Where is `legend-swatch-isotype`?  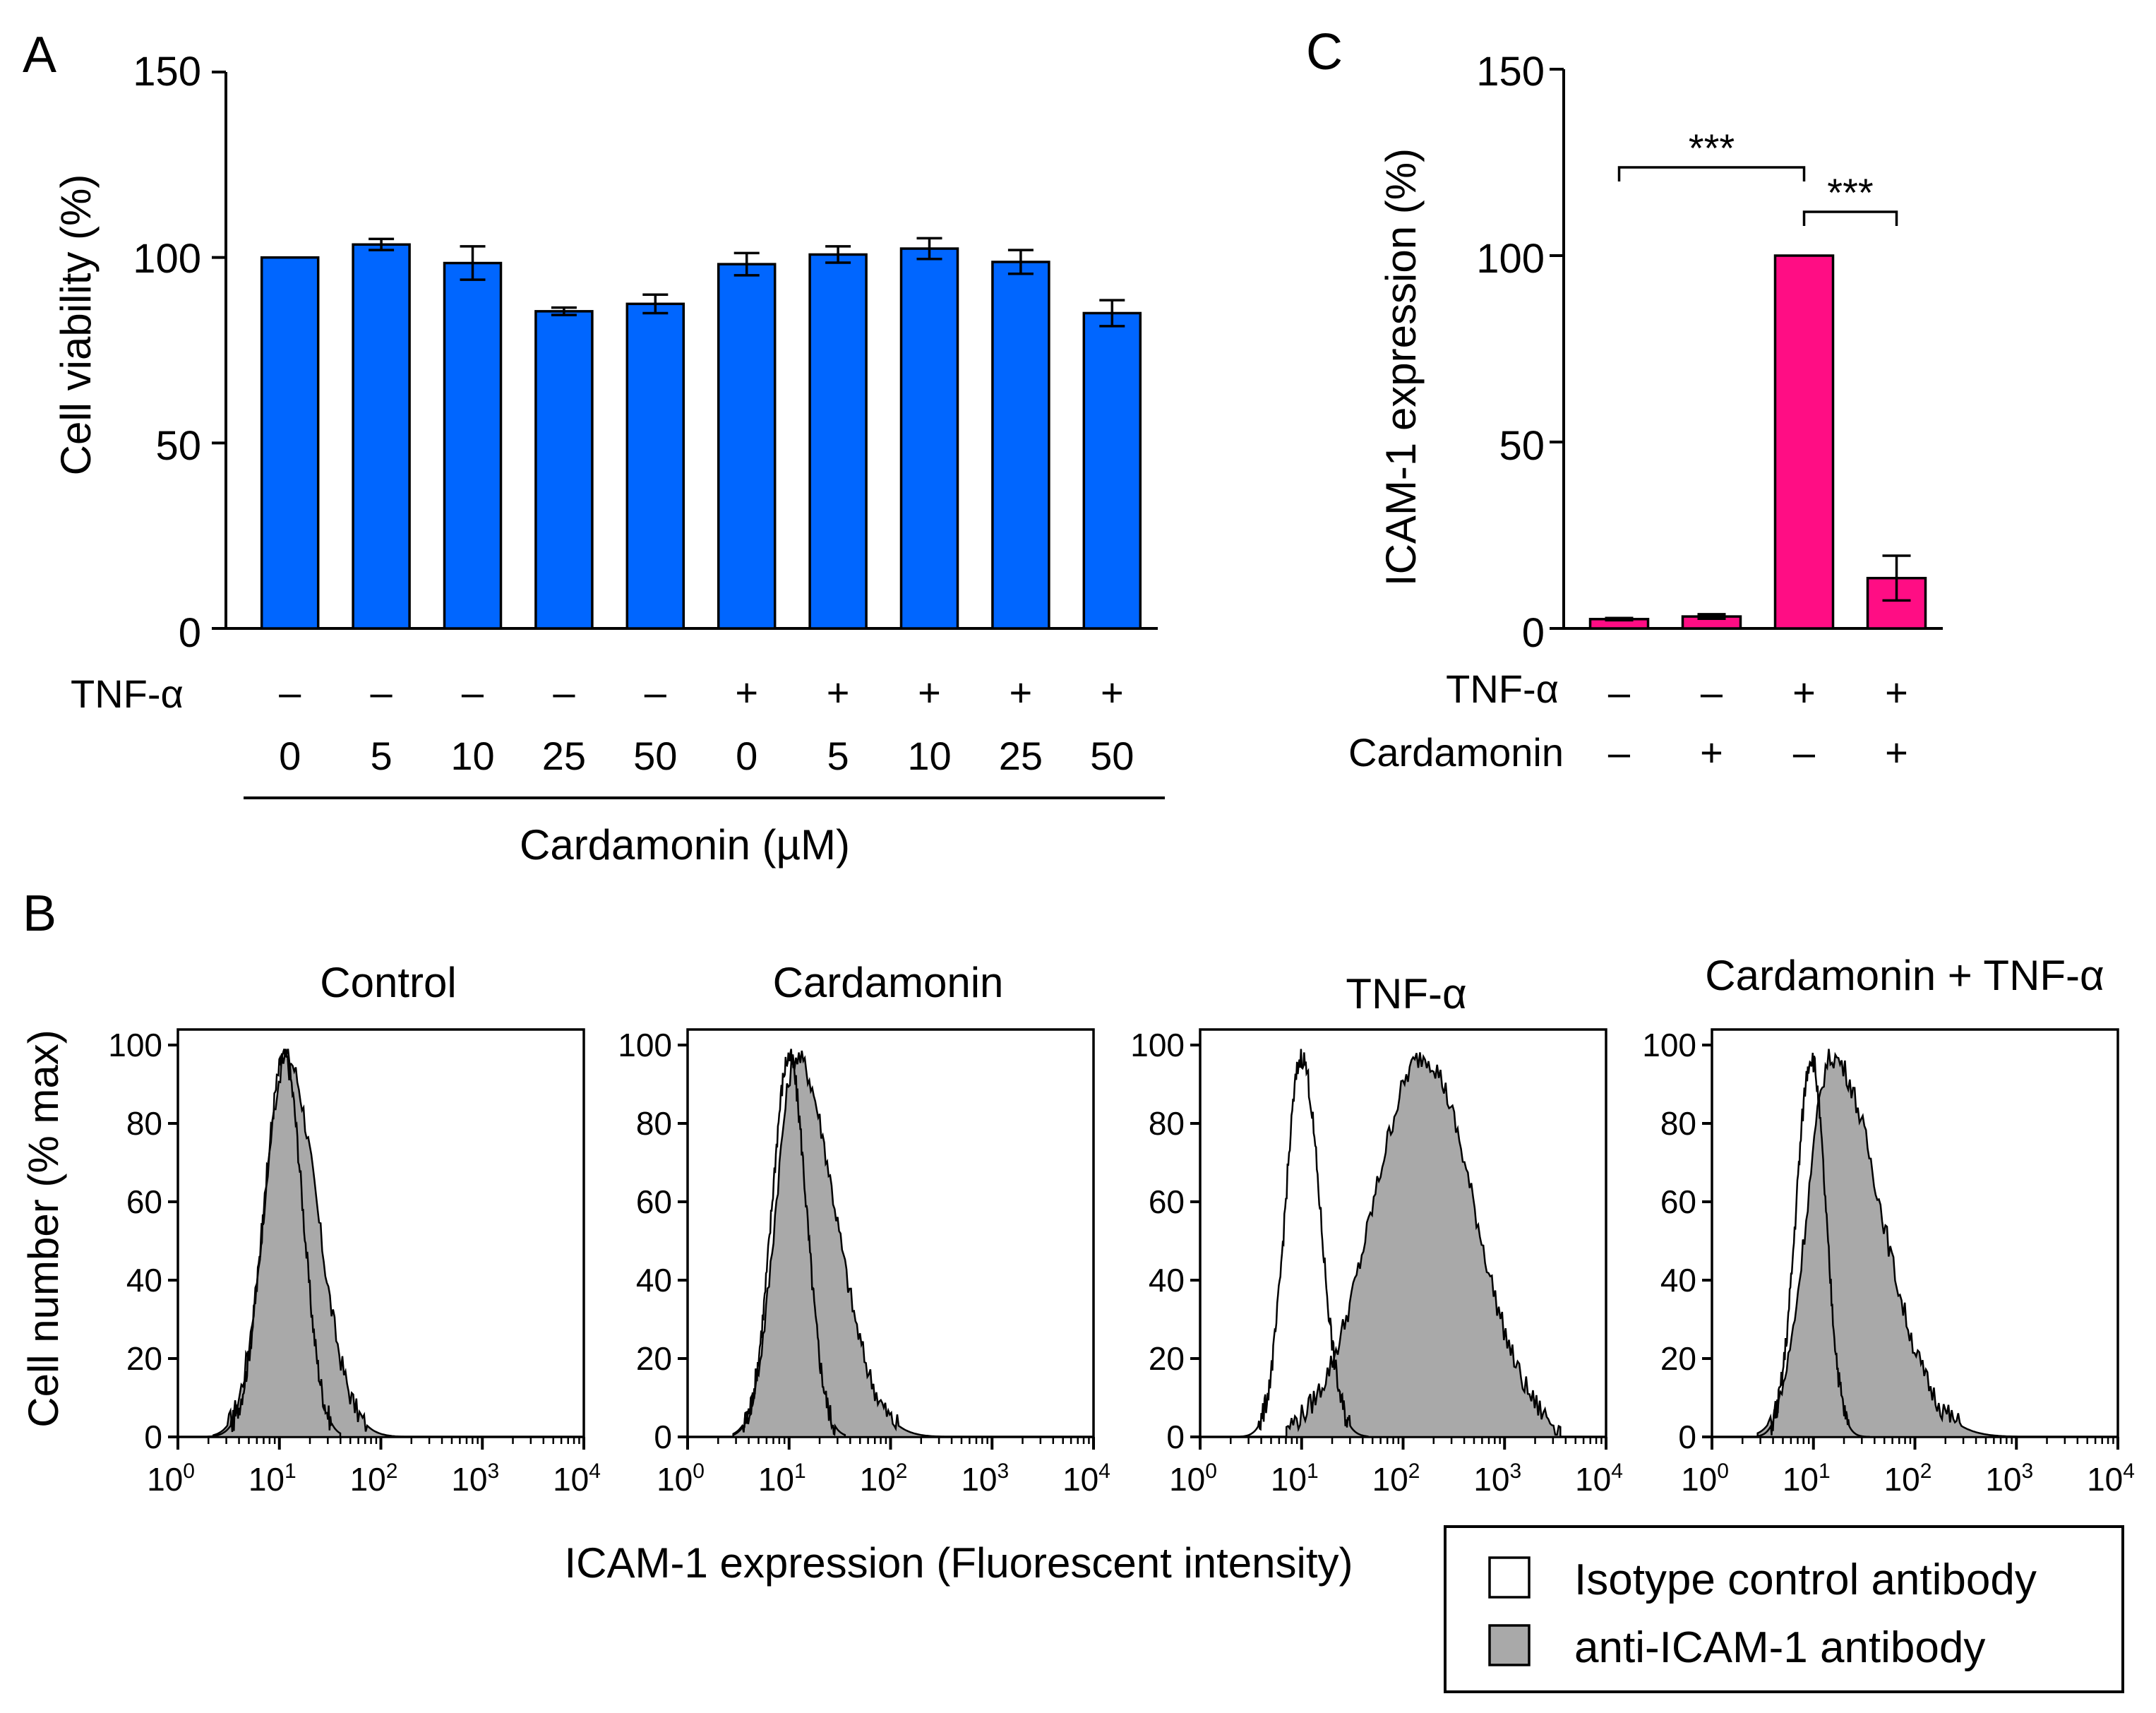 legend-swatch-isotype is located at coordinates (1509, 1577).